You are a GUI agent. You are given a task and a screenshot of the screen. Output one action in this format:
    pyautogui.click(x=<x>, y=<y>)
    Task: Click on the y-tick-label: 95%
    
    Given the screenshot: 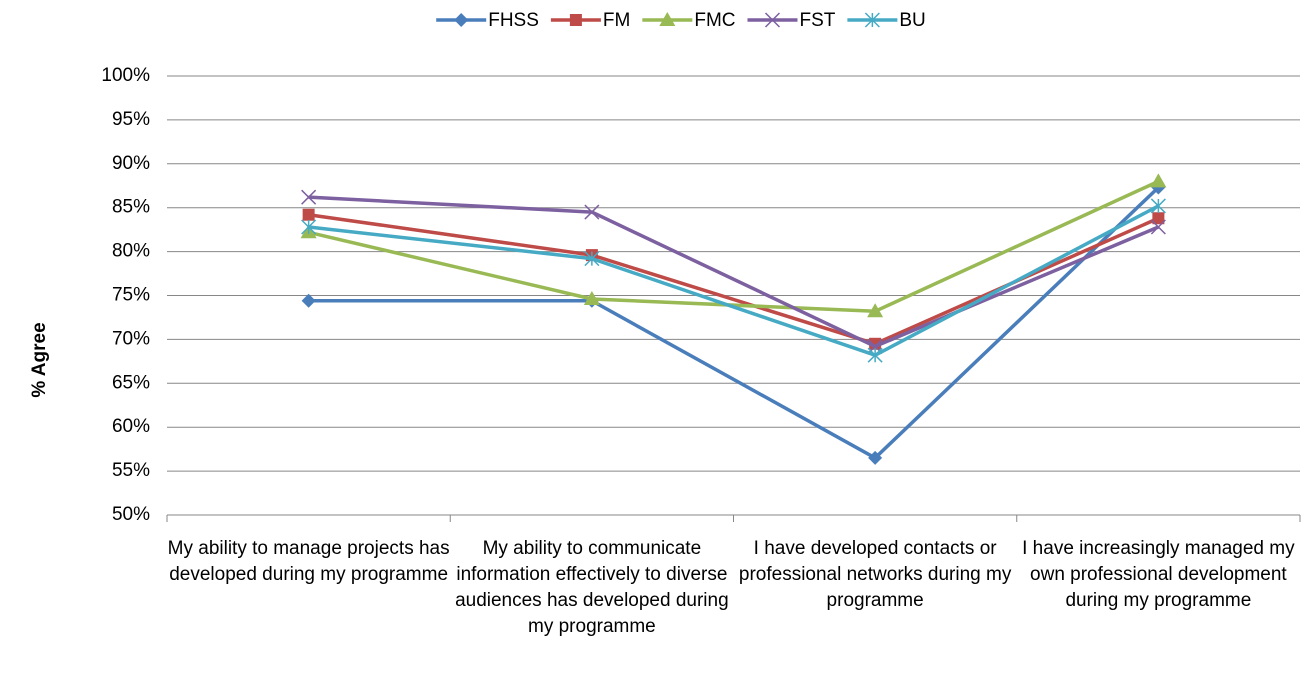 What is the action you would take?
    pyautogui.click(x=131, y=119)
    